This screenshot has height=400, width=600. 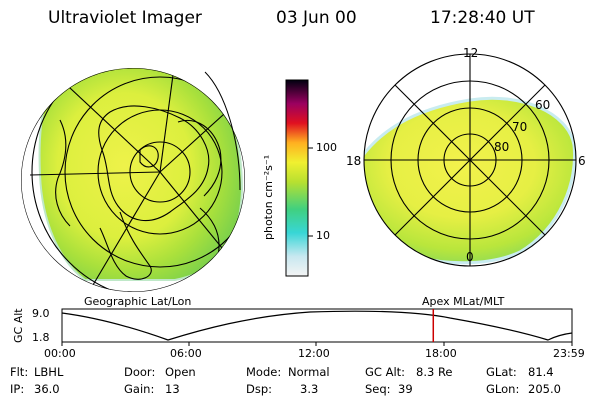 What do you see at coordinates (264, 372) in the screenshot?
I see `mode-label: Mode:` at bounding box center [264, 372].